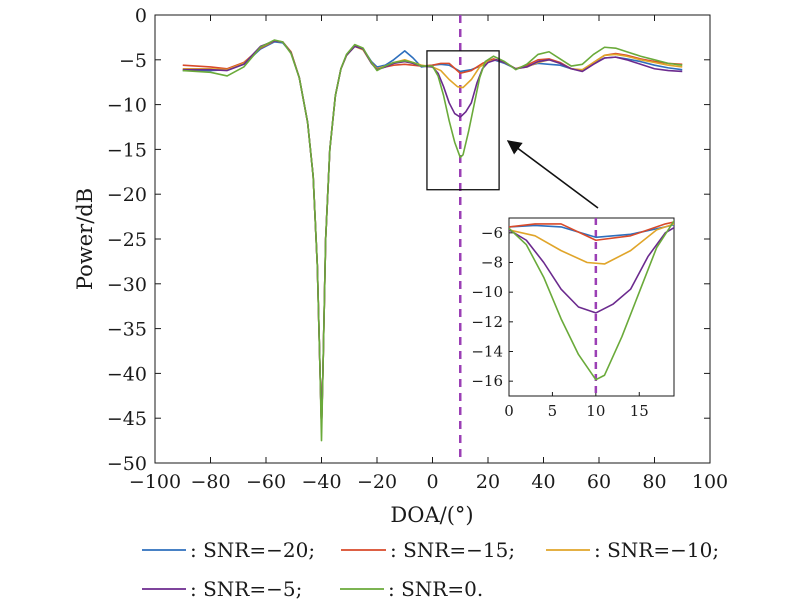 This screenshot has height=604, width=800. I want to click on main-y-tick-labels: 0 −5 −10 −15 −20 −25 −30 −35 −40 −45 −50, so click(127, 240).